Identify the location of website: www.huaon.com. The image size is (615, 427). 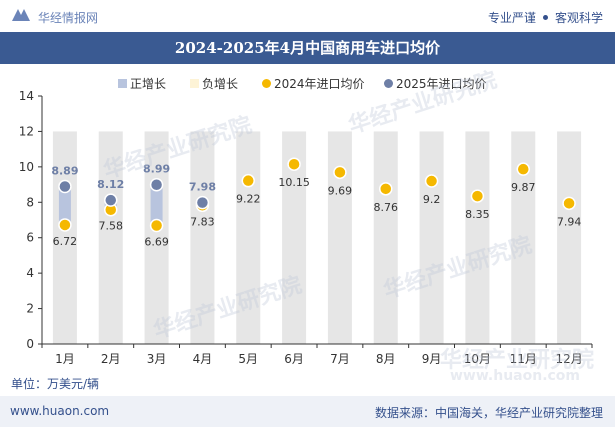
(60, 411).